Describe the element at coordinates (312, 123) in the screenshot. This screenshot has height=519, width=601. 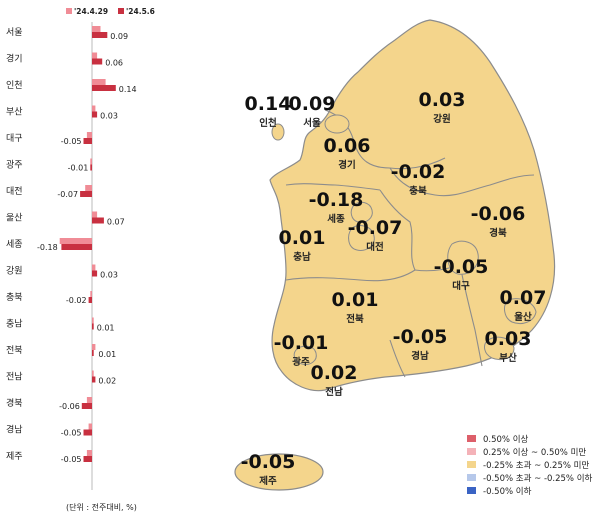
I see `region-name: 서울` at that location.